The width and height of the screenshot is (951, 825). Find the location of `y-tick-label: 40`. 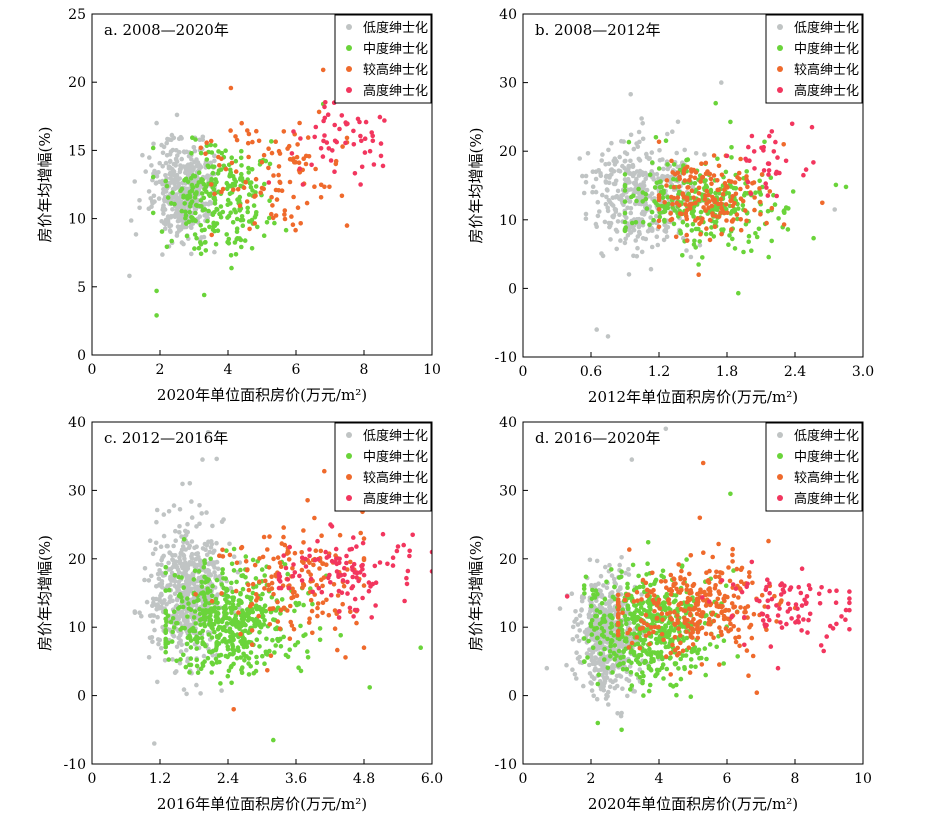

y-tick-label: 40 is located at coordinates (77, 423).